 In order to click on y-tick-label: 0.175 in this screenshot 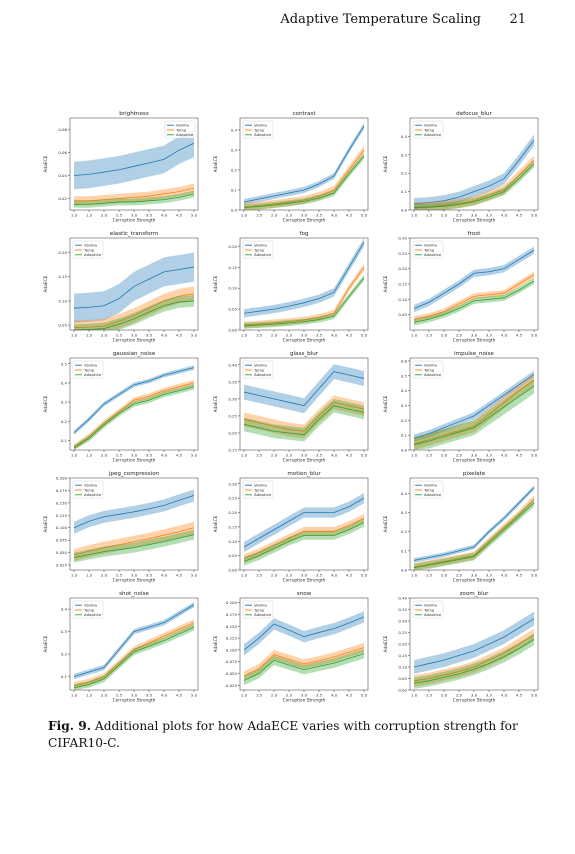, I will do `click(232, 614)`.